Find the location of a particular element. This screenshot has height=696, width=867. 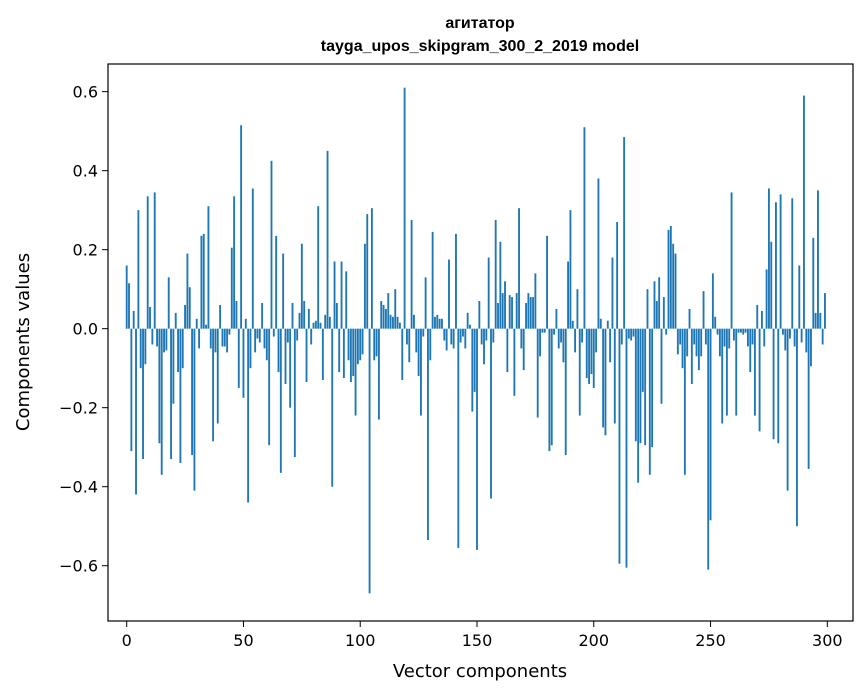

chart-subtitle: tayga_upos_skipgram_300_2_2019 model is located at coordinates (480, 46).